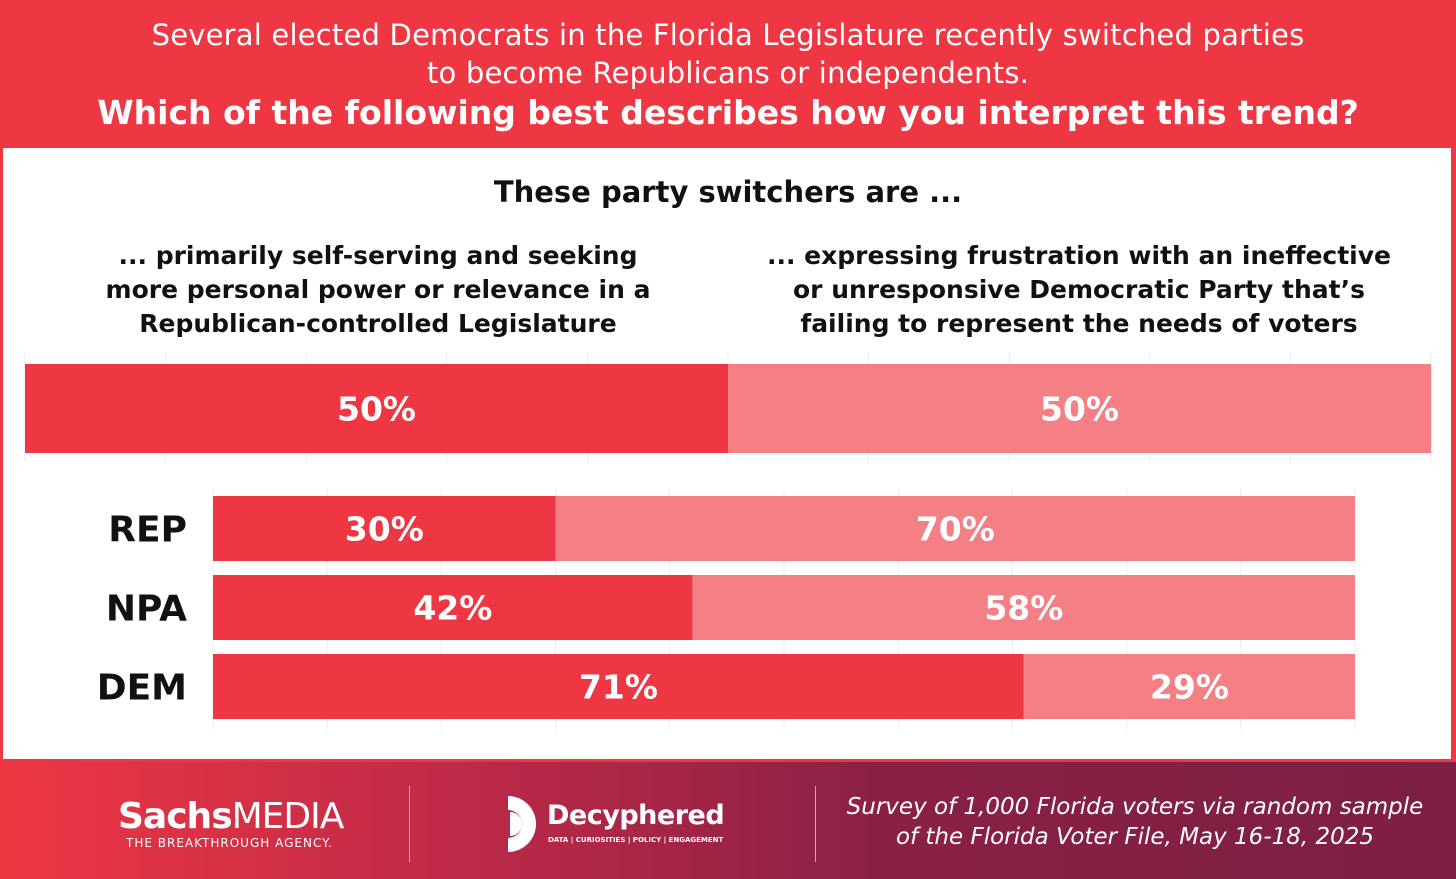 The image size is (1456, 879). What do you see at coordinates (231, 816) in the screenshot?
I see `sachs-media-logo: SachsMEDIA` at bounding box center [231, 816].